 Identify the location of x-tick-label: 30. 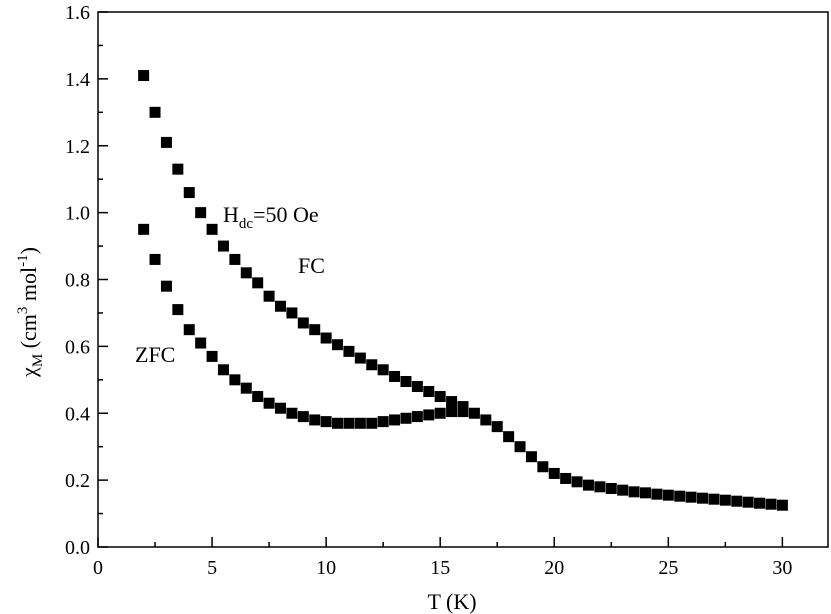
(782, 568).